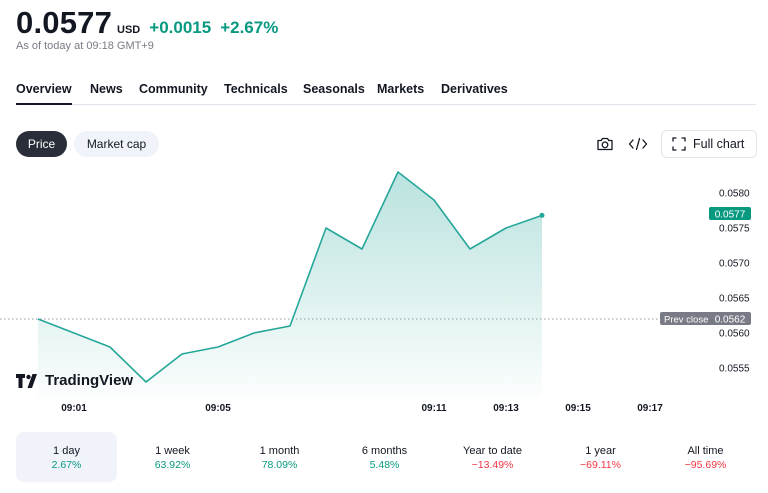 This screenshot has width=768, height=493. I want to click on last-price-dot, so click(542, 215).